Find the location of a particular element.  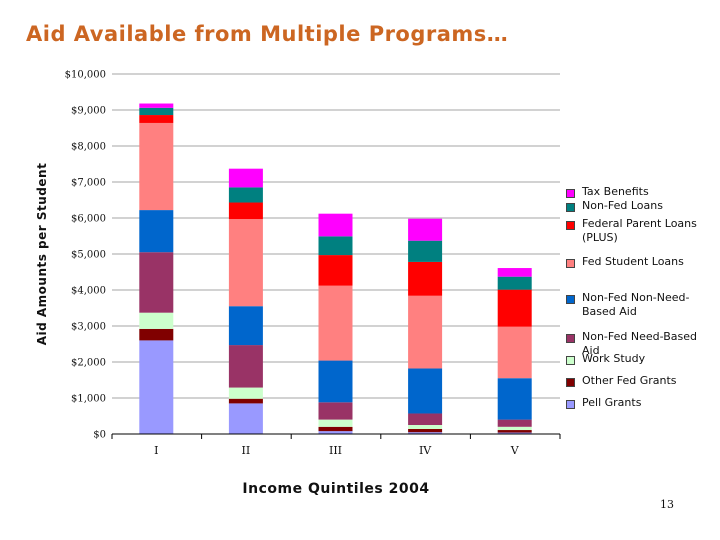

y-tick-label: $10,000 is located at coordinates (85, 75).